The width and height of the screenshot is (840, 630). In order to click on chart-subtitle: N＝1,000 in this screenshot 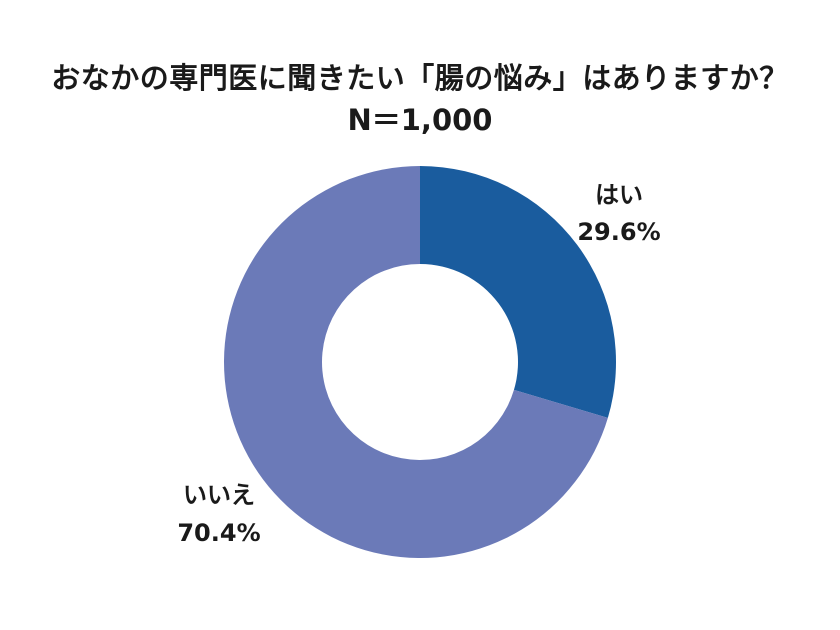, I will do `click(420, 120)`.